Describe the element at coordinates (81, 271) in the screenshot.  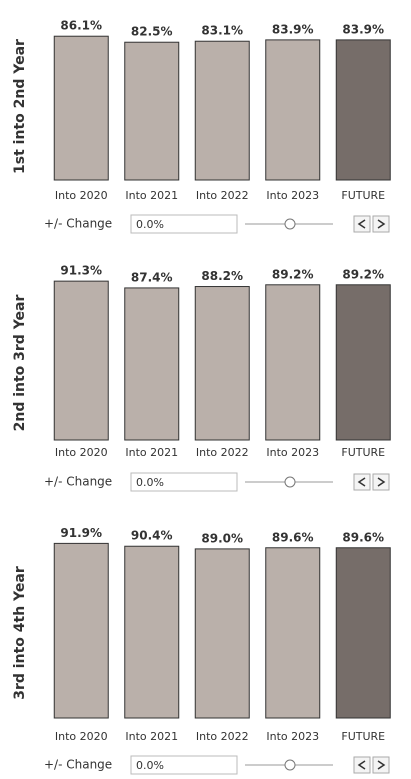
I see `value-label: 91.3%` at that location.